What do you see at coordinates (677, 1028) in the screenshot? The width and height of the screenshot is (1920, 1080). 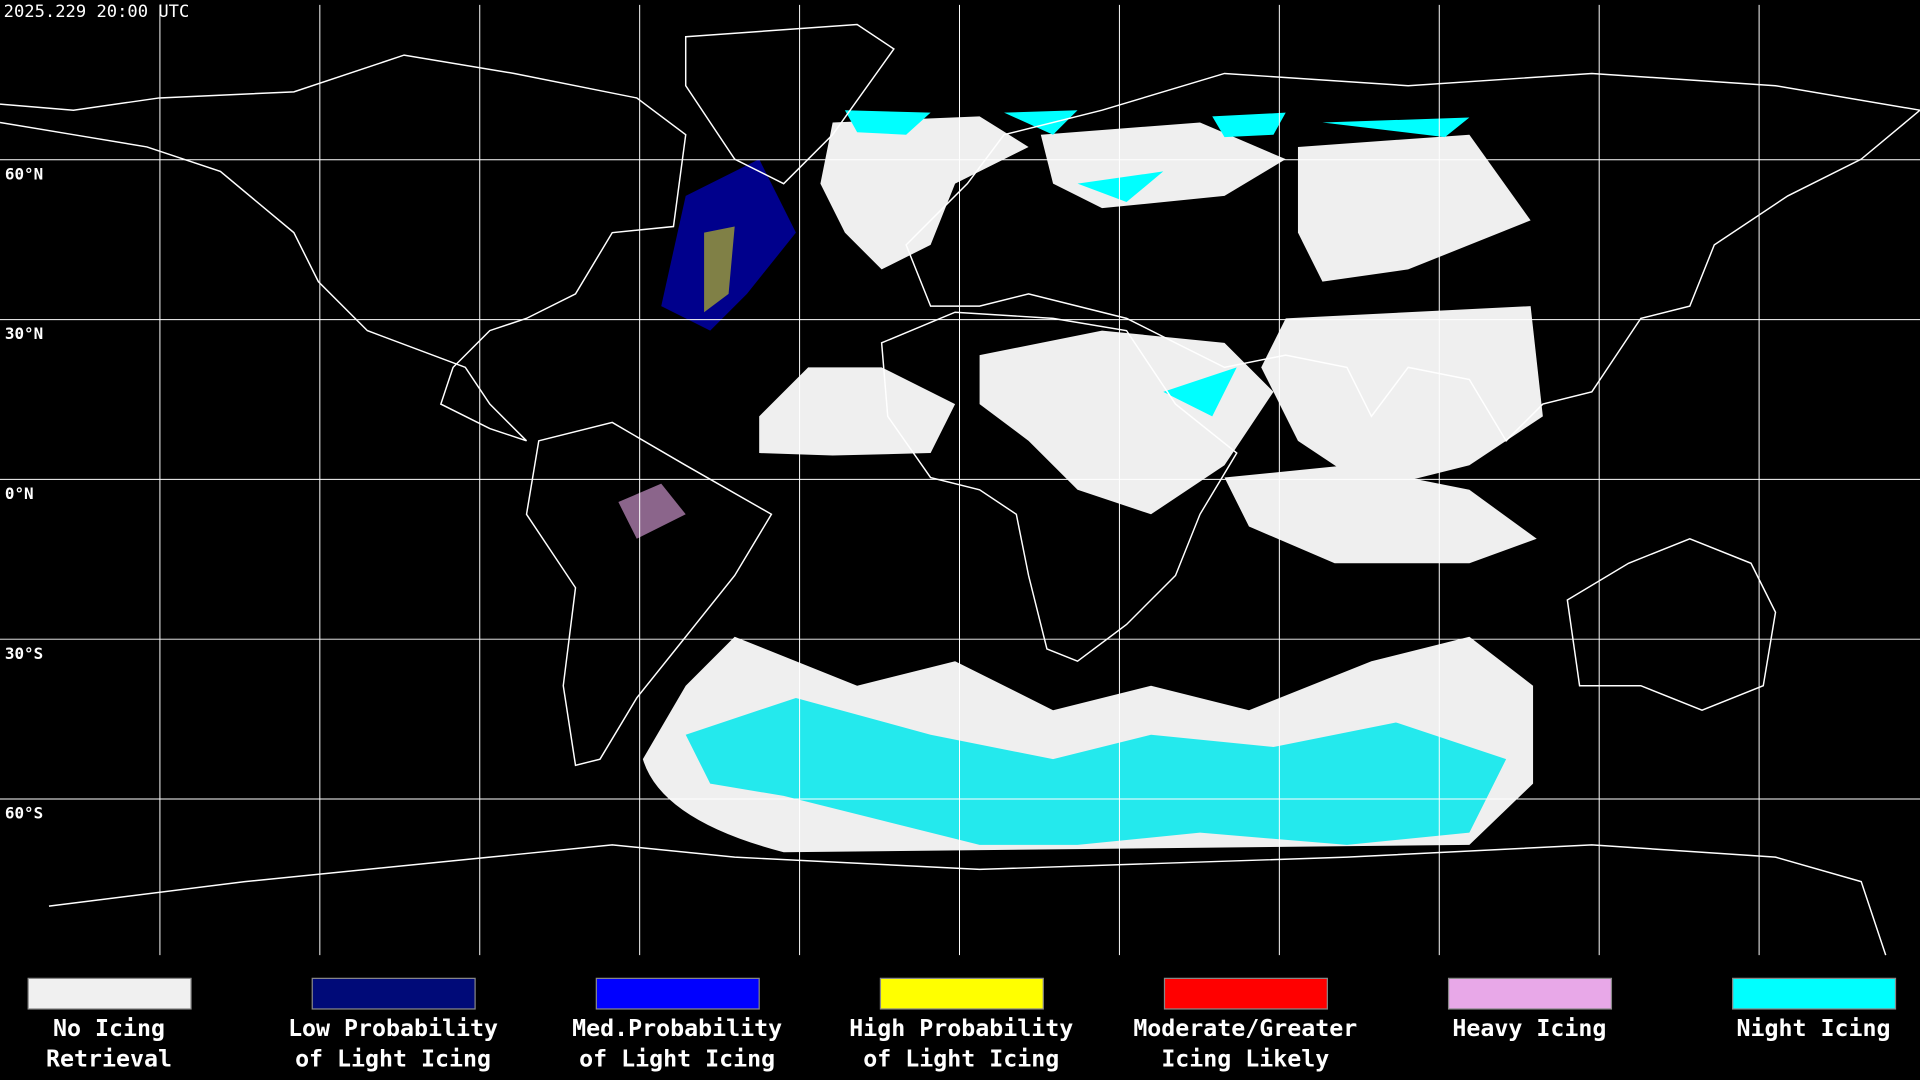 I see `legend-label: Med.Probability` at bounding box center [677, 1028].